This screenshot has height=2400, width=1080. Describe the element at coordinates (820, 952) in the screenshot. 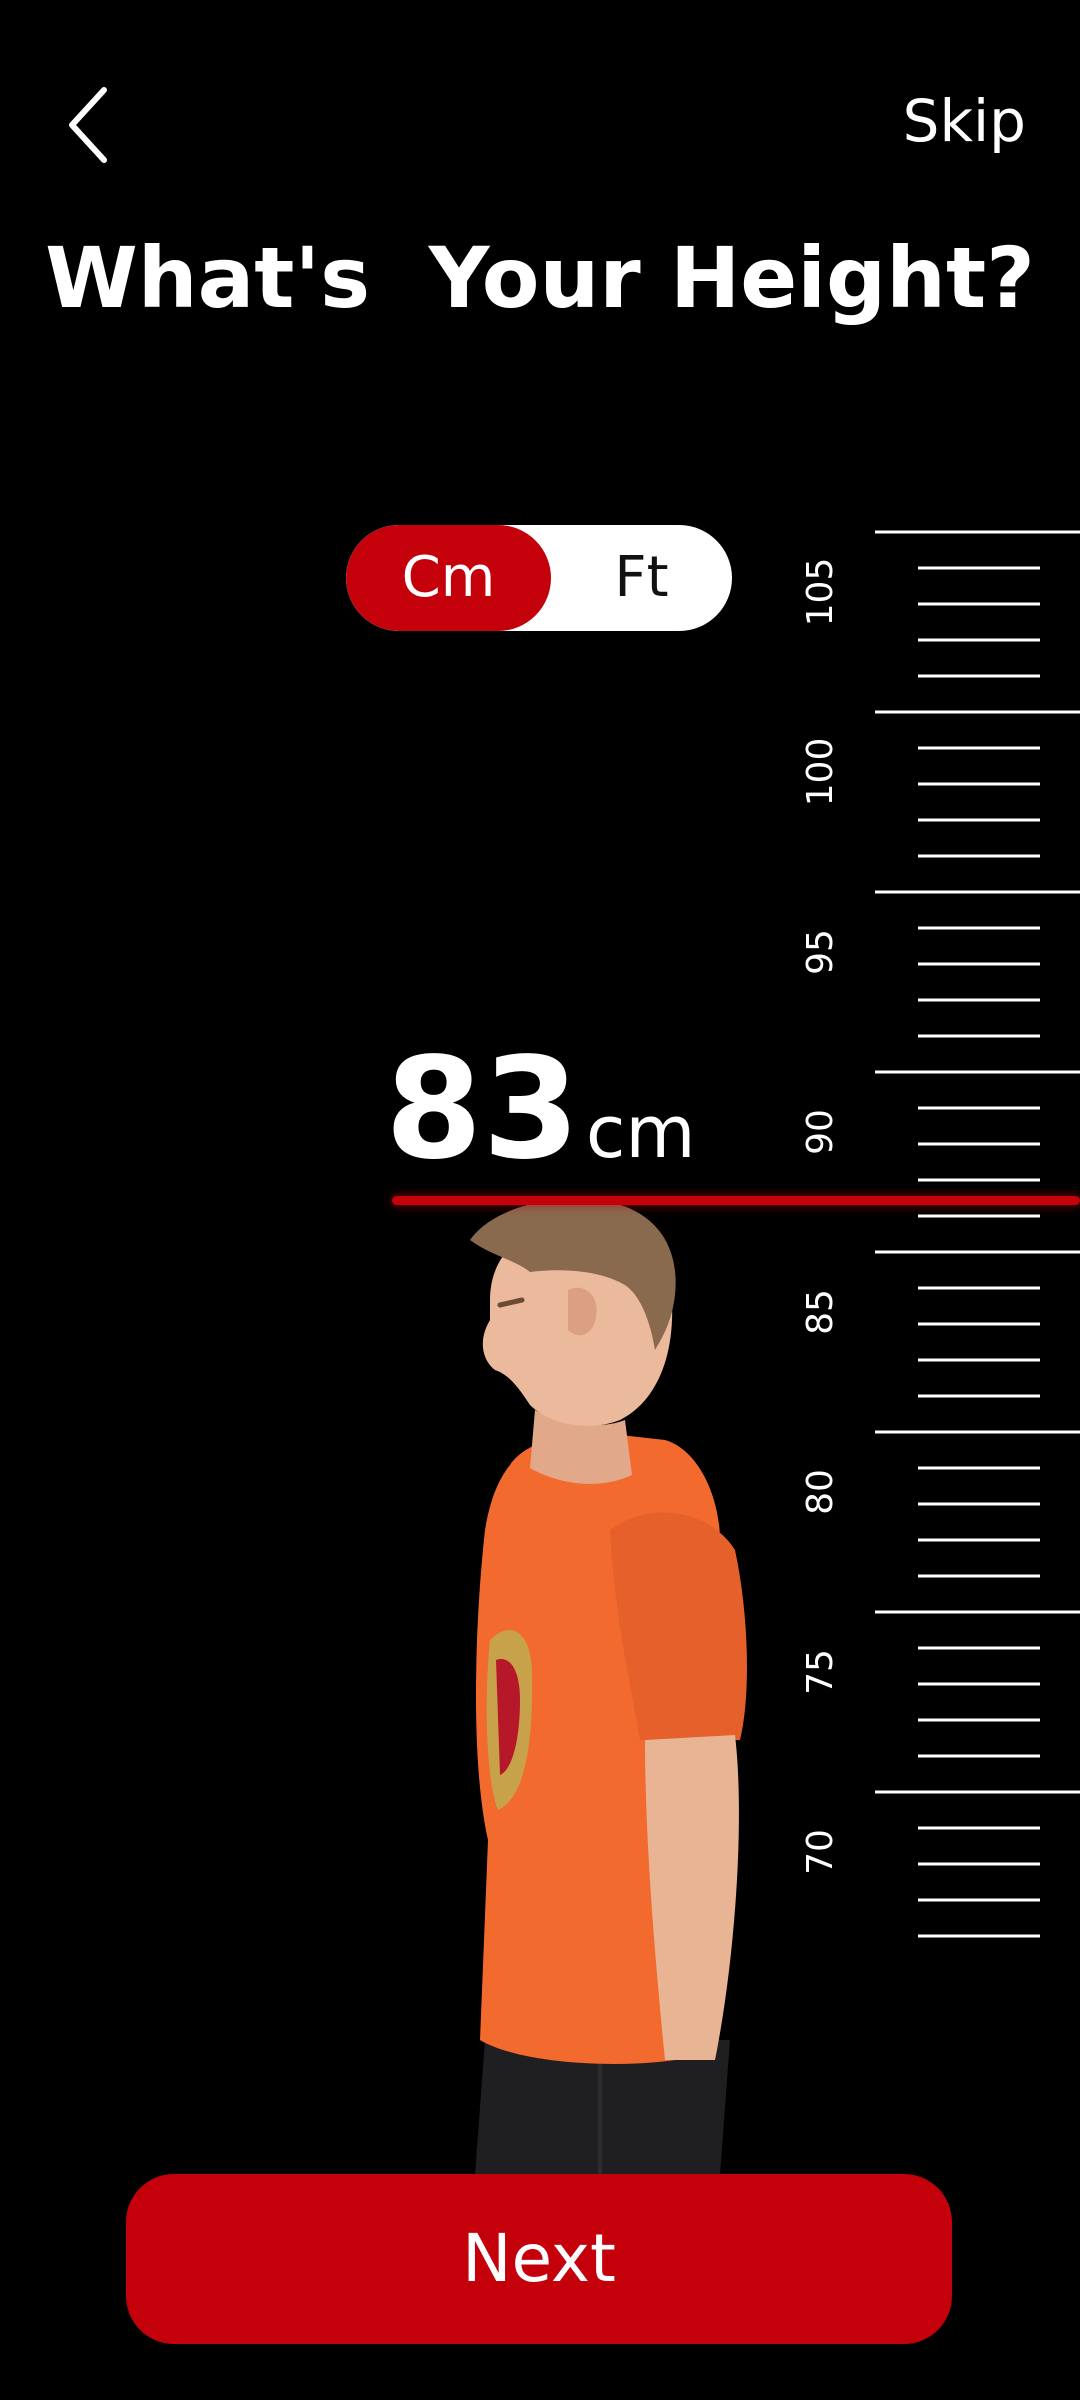

I see `ruler-label: 95` at that location.